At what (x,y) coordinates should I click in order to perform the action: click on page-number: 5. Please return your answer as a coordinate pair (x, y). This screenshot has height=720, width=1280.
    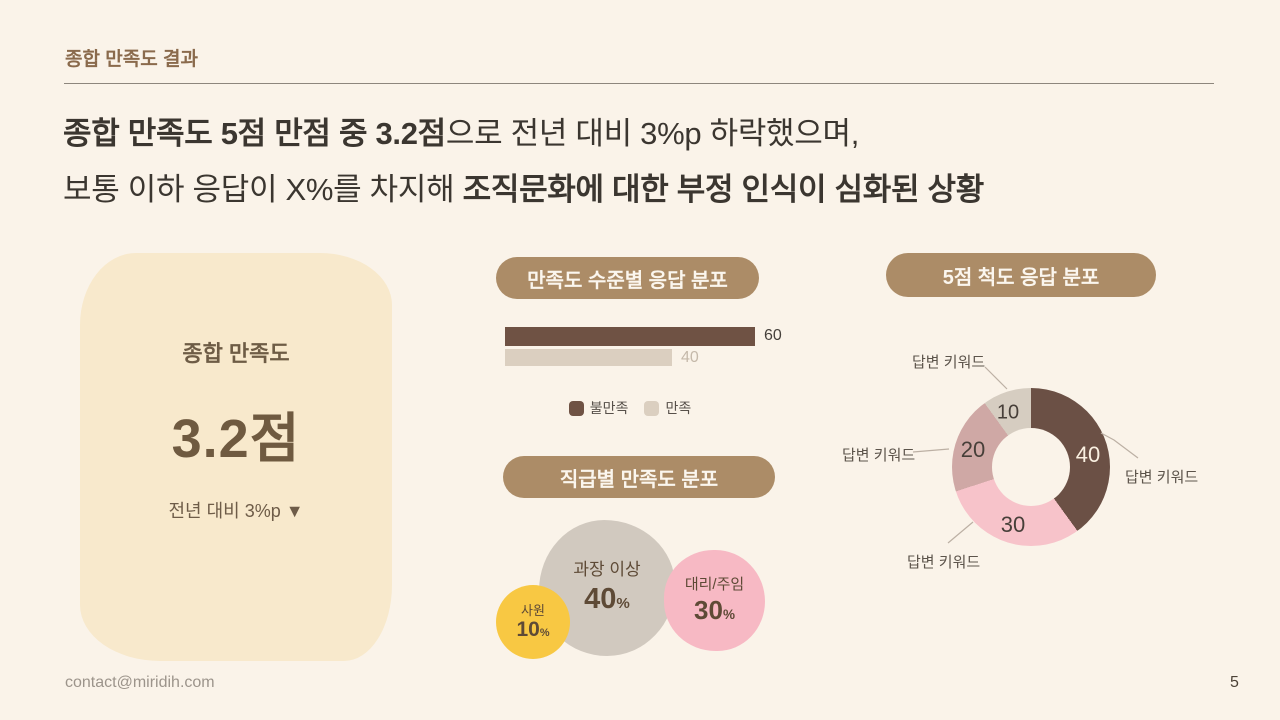
    Looking at the image, I should click on (1234, 682).